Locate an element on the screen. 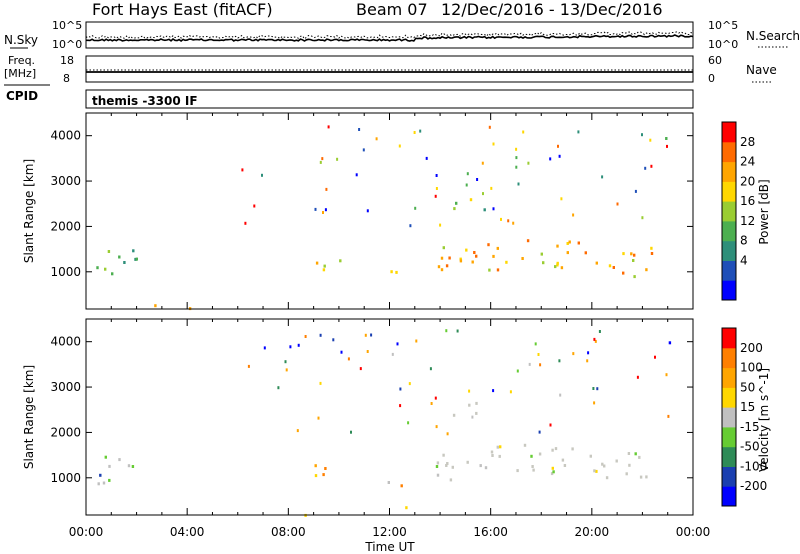 This screenshot has width=800, height=554. colorbar-tick-label: -100 is located at coordinates (753, 466).